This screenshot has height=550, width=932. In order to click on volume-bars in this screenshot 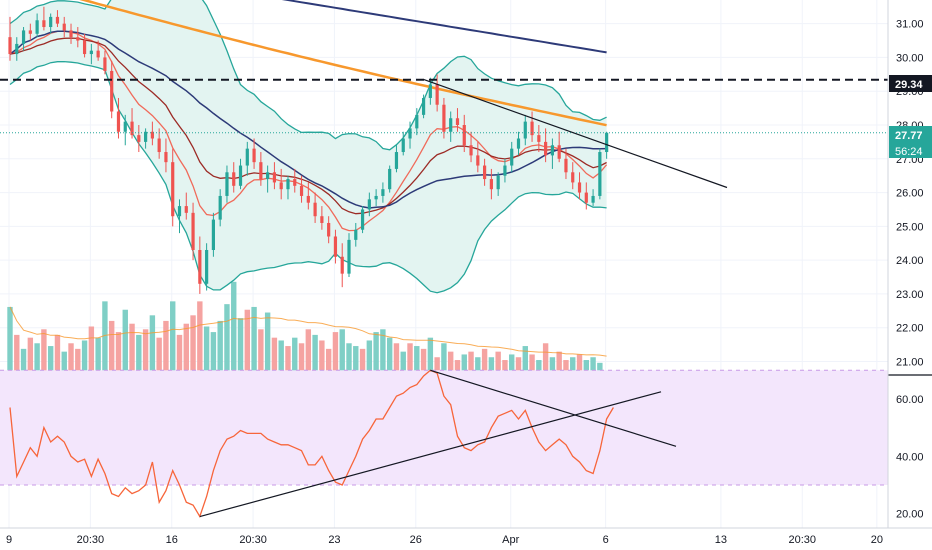, I will do `click(308, 327)`.